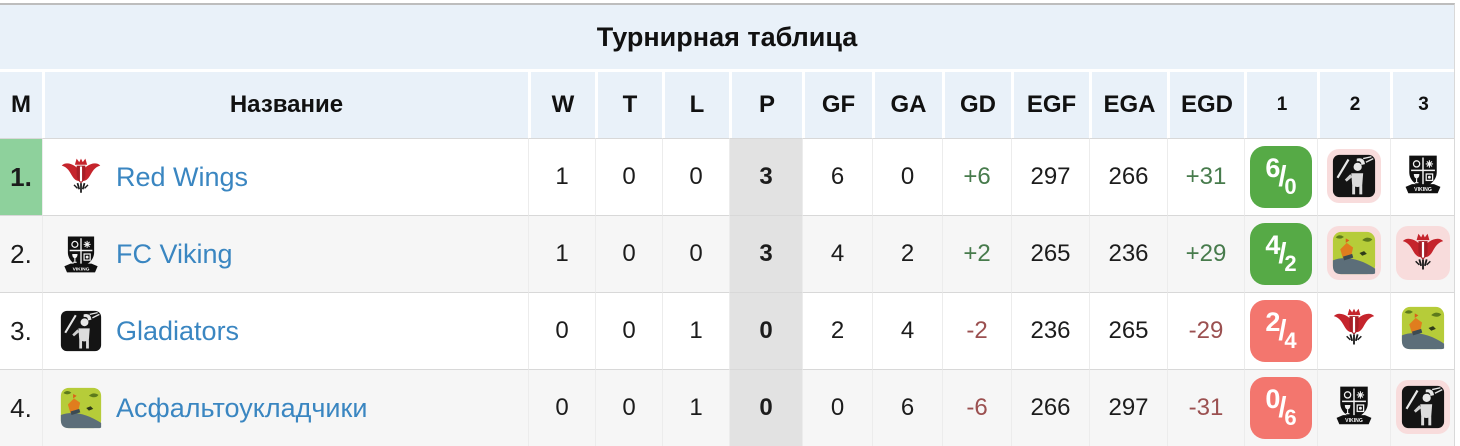  Describe the element at coordinates (1205, 103) in the screenshot. I see `col-header-egd: EGD` at that location.